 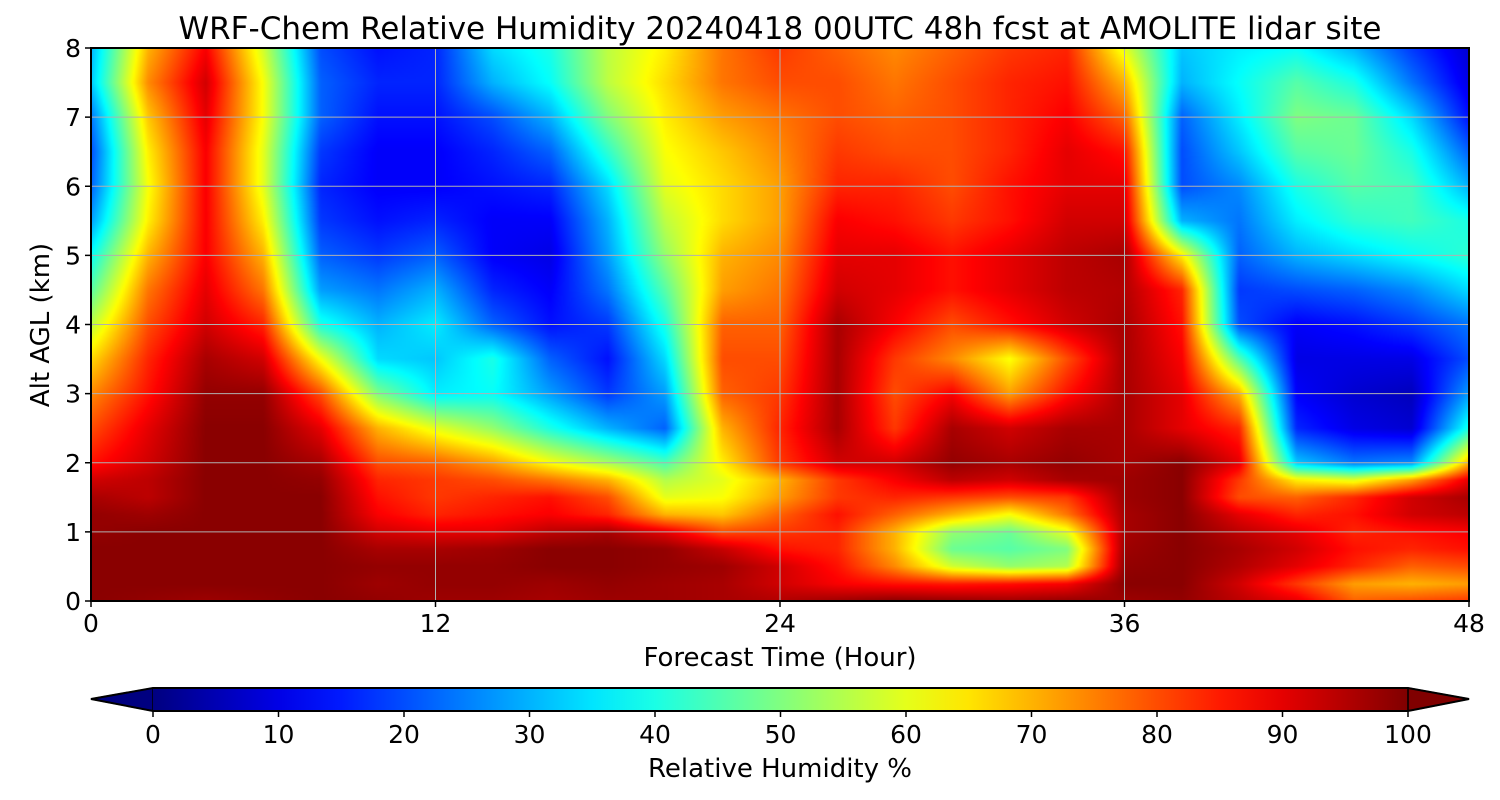 What do you see at coordinates (906, 734) in the screenshot?
I see `colorbar-tick-label: 60` at bounding box center [906, 734].